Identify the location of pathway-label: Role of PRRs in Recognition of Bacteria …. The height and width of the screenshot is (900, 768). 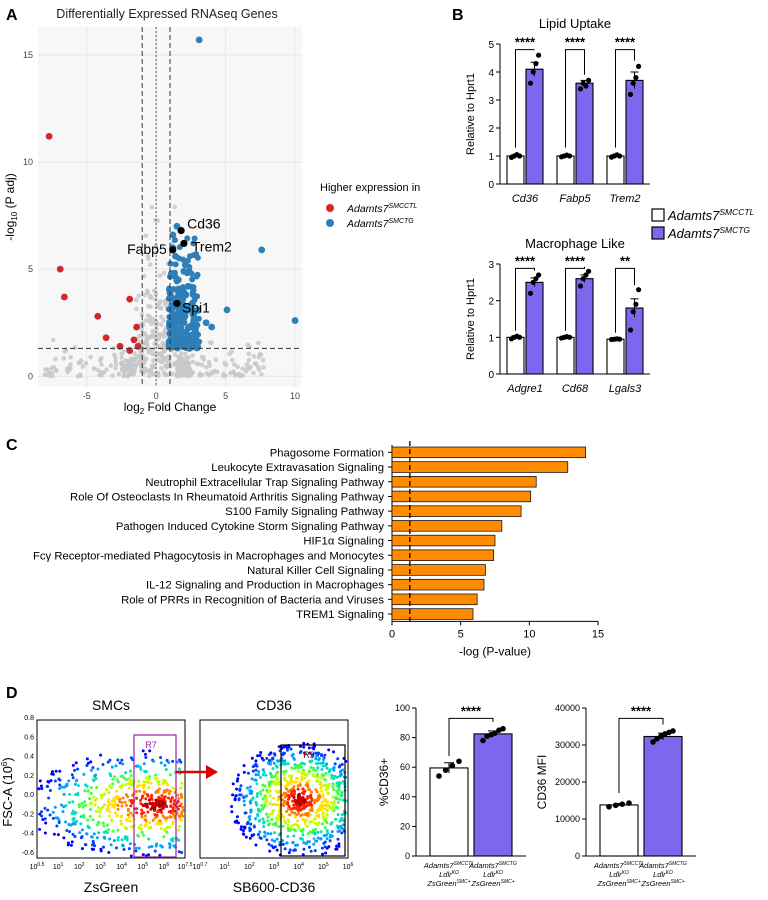
(252, 600).